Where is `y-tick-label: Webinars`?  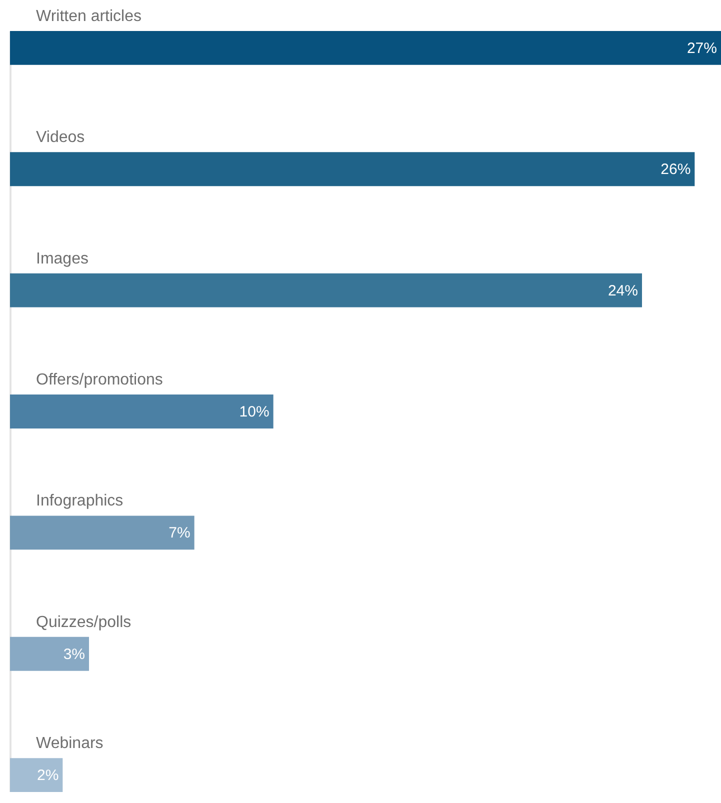
y-tick-label: Webinars is located at coordinates (70, 743).